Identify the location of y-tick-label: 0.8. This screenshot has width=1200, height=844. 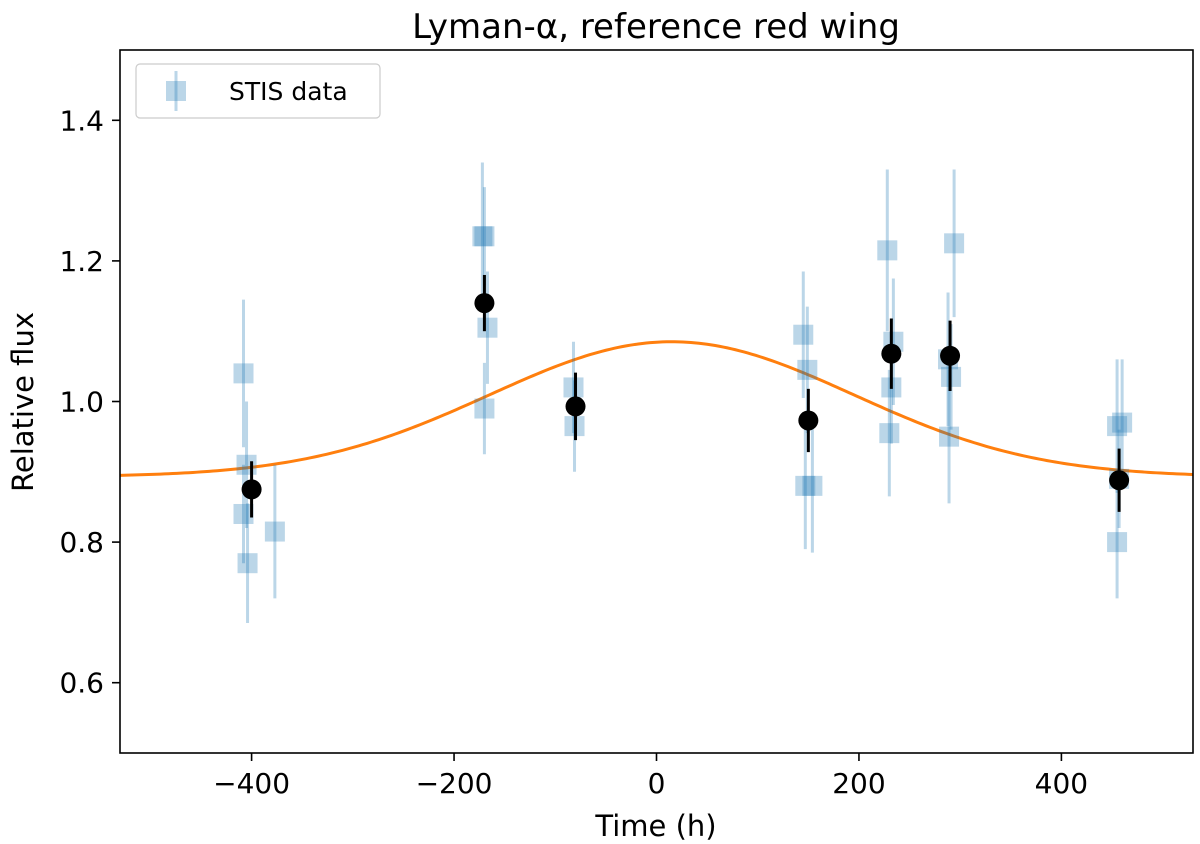
(81, 542).